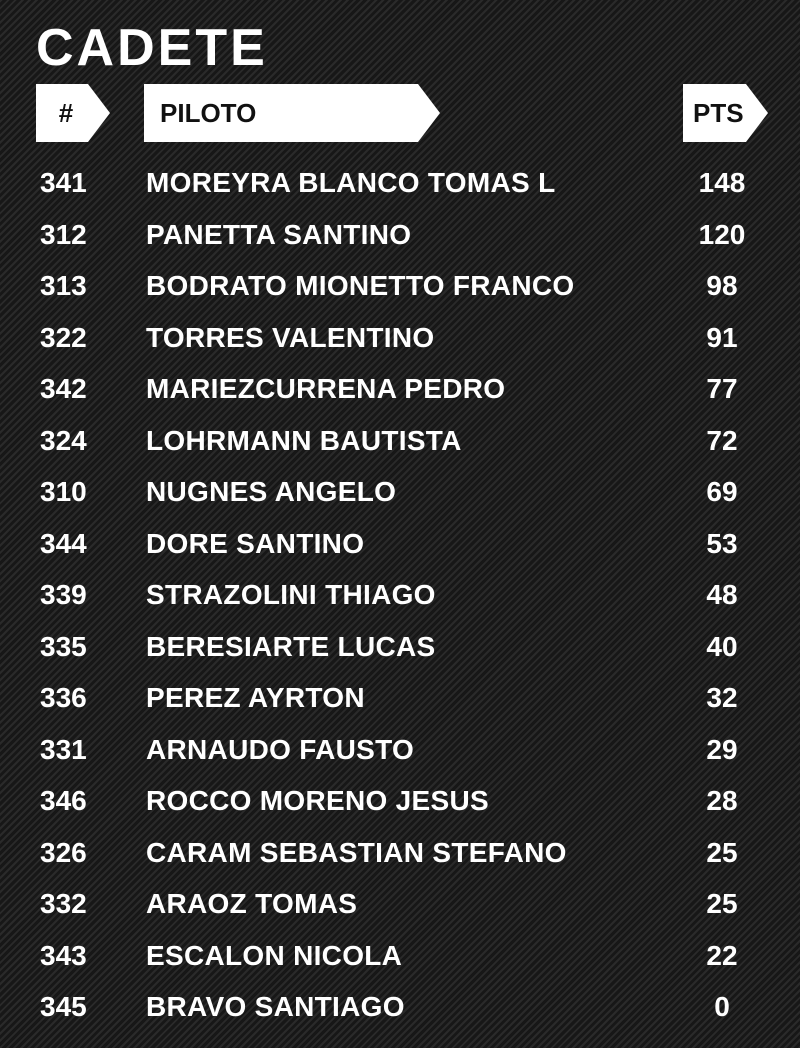  Describe the element at coordinates (291, 594) in the screenshot. I see `driver-name: STRAZOLINI THIAGO` at that location.